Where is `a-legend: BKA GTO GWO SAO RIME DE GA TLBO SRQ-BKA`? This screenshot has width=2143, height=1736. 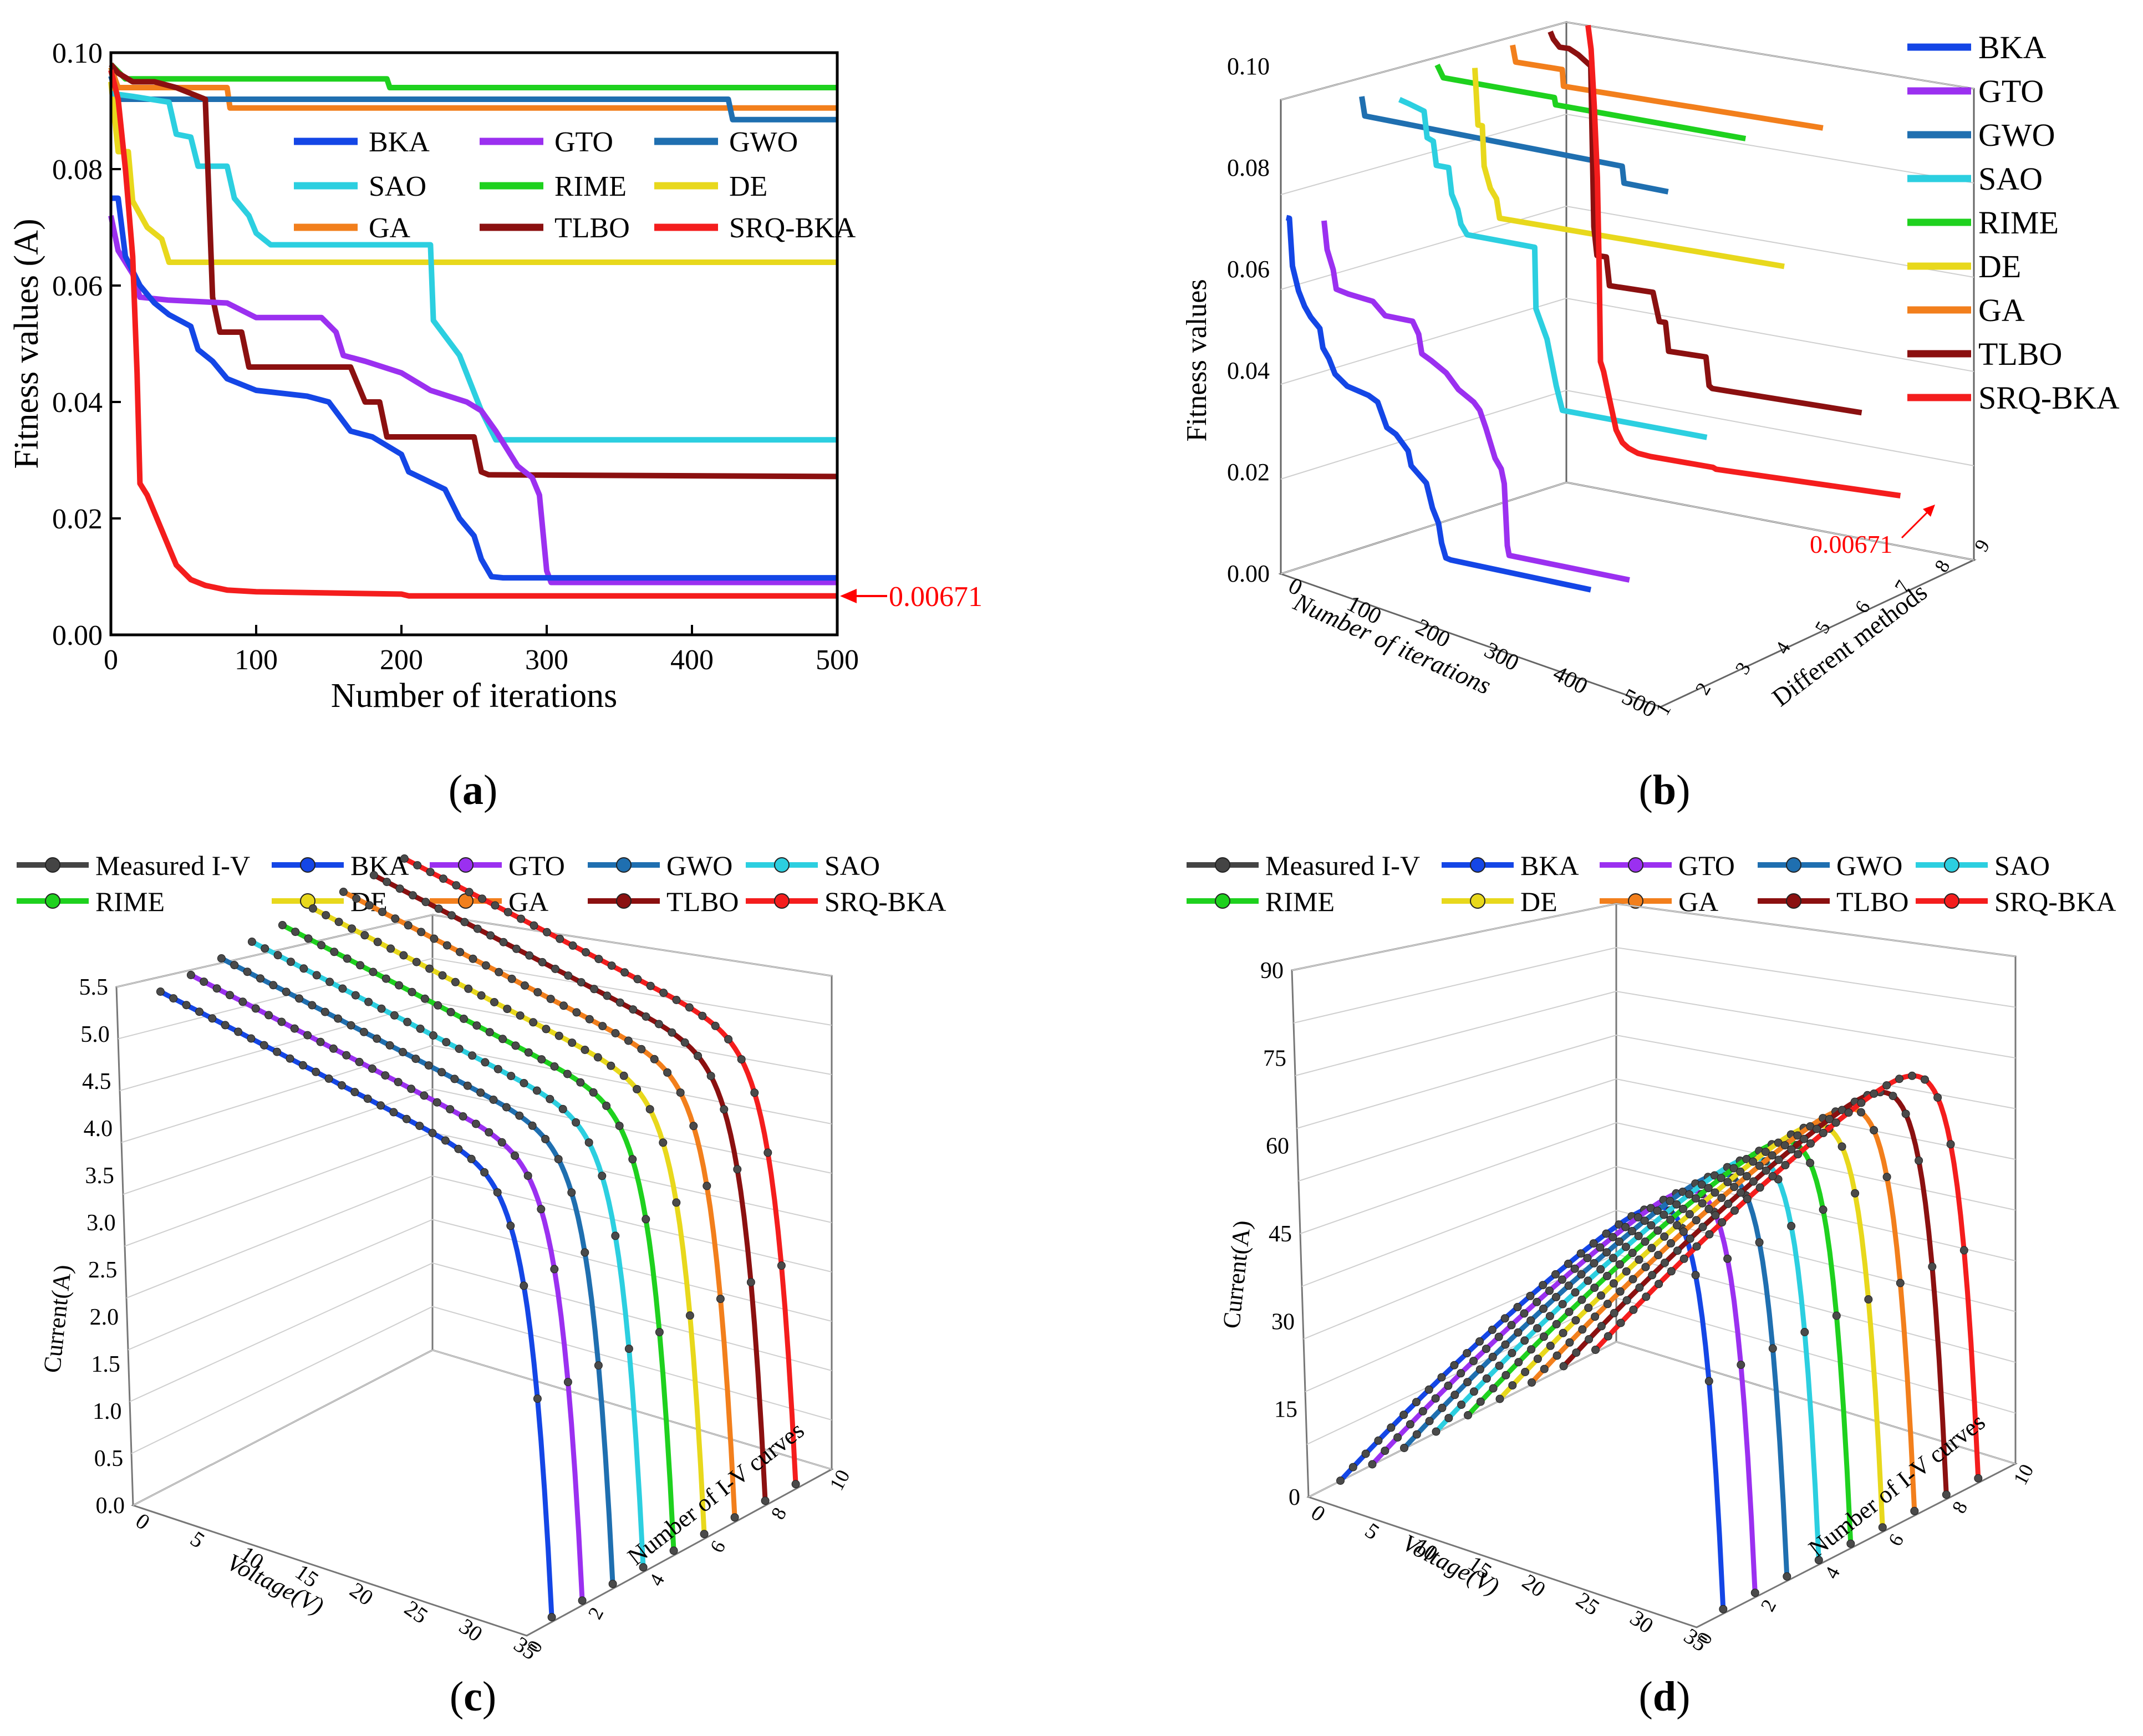 a-legend: BKA GTO GWO SAO RIME DE GA TLBO SRQ-BKA is located at coordinates (575, 185).